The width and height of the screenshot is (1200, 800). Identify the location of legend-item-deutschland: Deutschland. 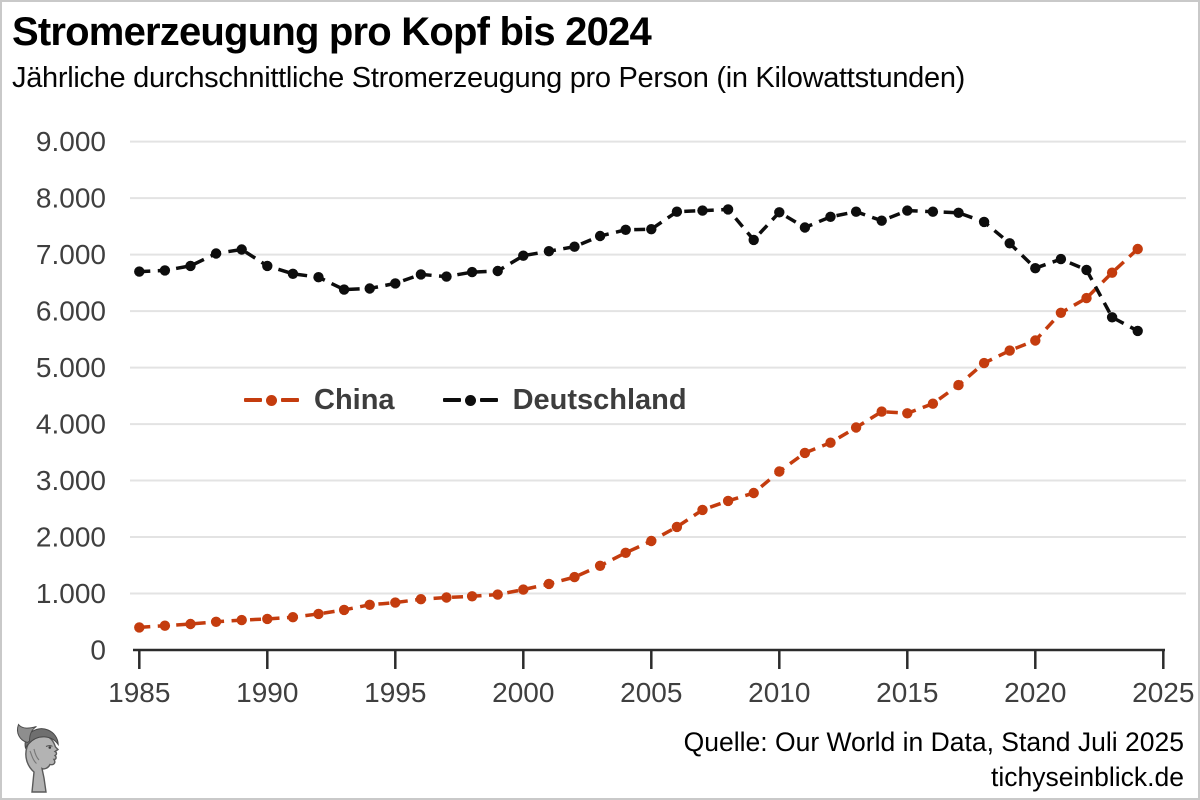
(564, 400).